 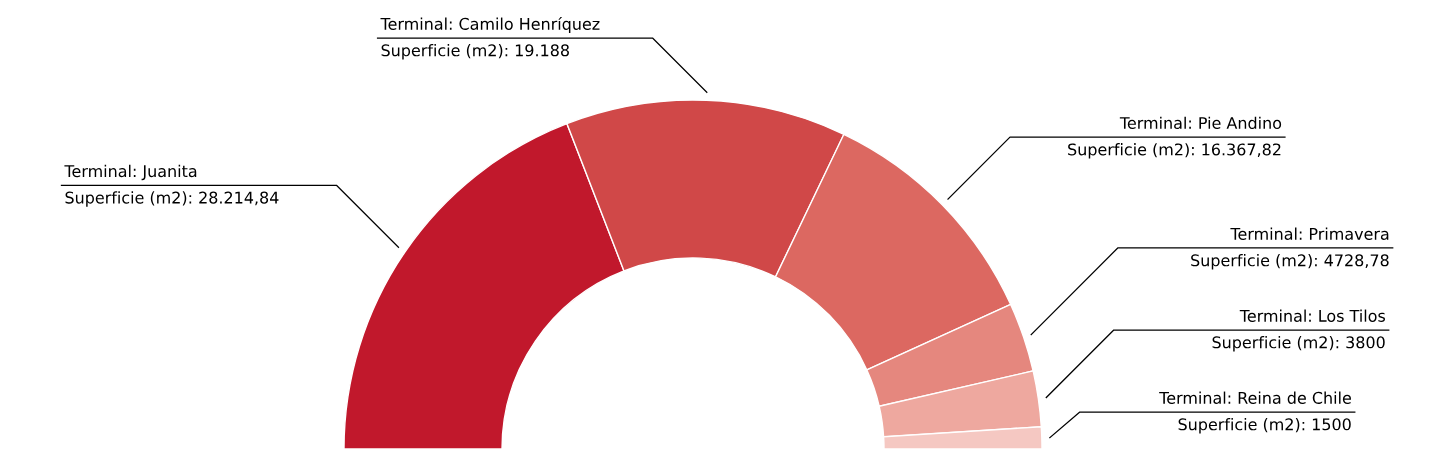 What do you see at coordinates (475, 52) in the screenshot?
I see `data-label: Superficie (m2): 19.188` at bounding box center [475, 52].